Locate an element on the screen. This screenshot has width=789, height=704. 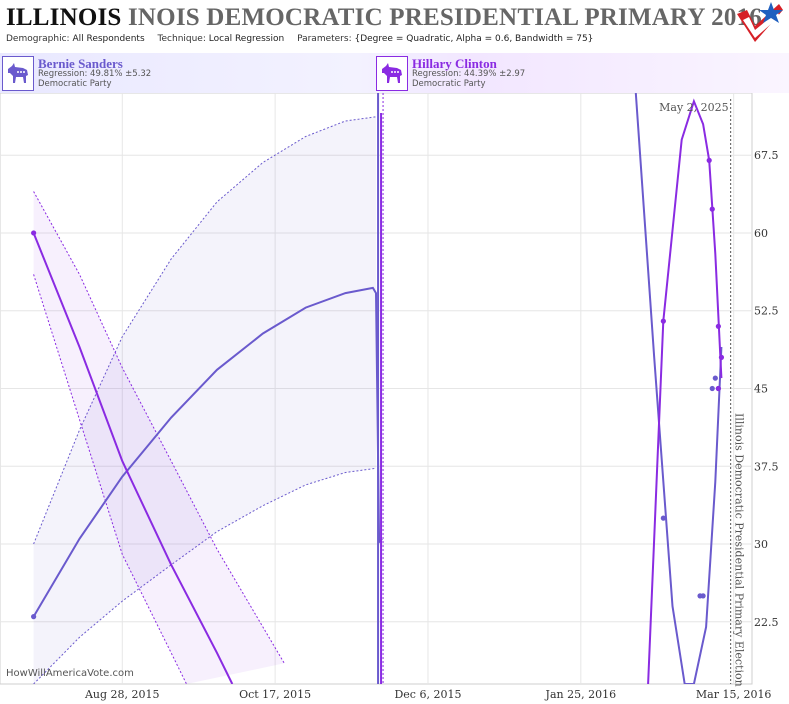
party-sanders: Democratic Party is located at coordinates (75, 84).